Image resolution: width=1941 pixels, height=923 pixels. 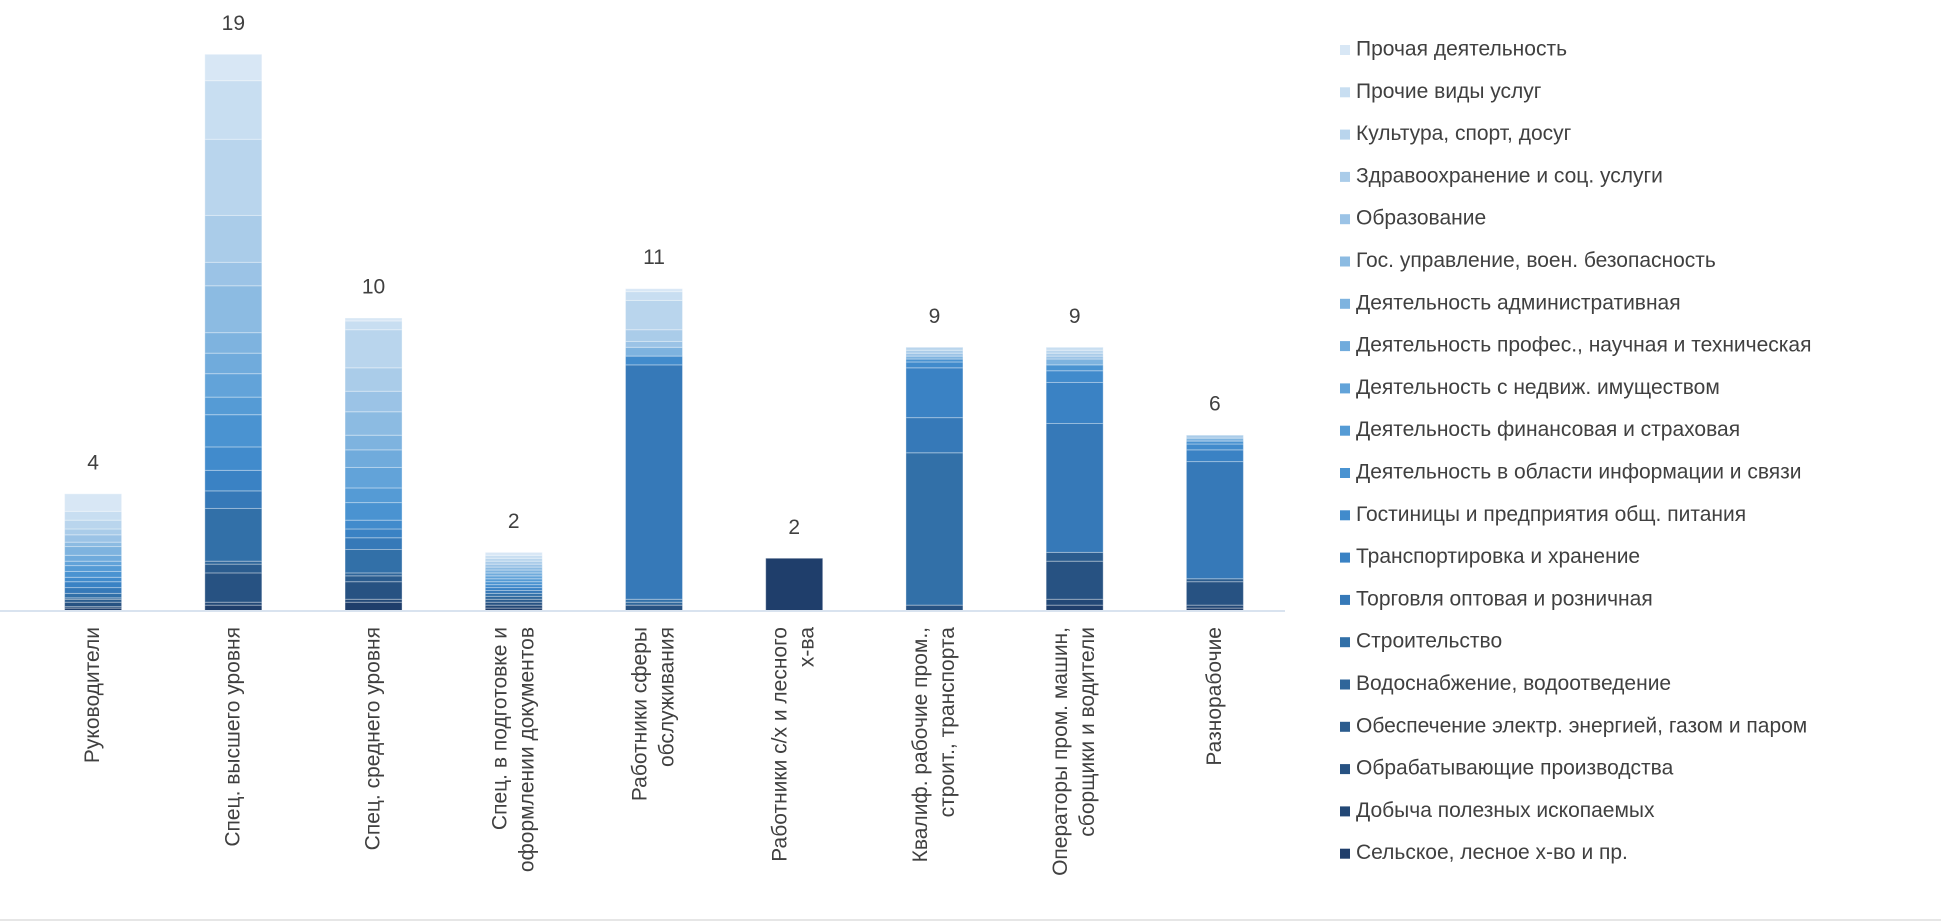 What do you see at coordinates (654, 257) in the screenshot?
I see `total-label: 11` at bounding box center [654, 257].